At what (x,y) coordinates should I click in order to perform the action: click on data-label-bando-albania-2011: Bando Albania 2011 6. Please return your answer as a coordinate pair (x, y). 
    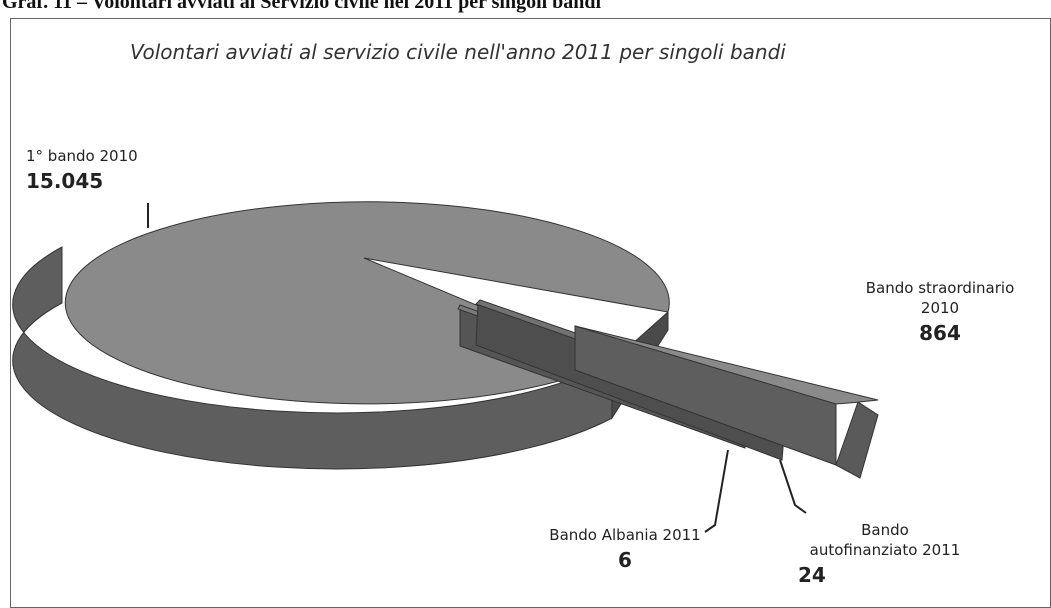
    Looking at the image, I should click on (625, 550).